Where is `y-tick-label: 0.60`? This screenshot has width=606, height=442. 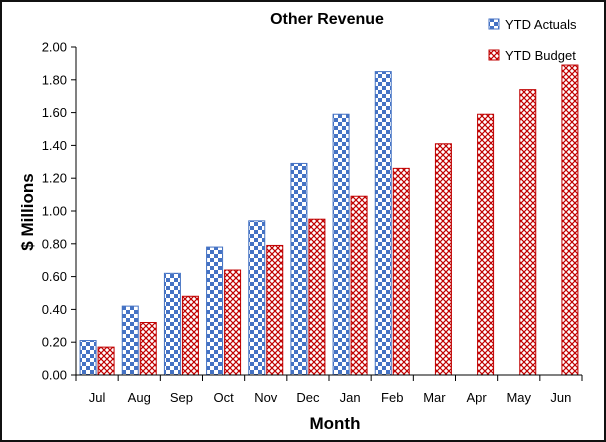
y-tick-label: 0.60 is located at coordinates (54, 276).